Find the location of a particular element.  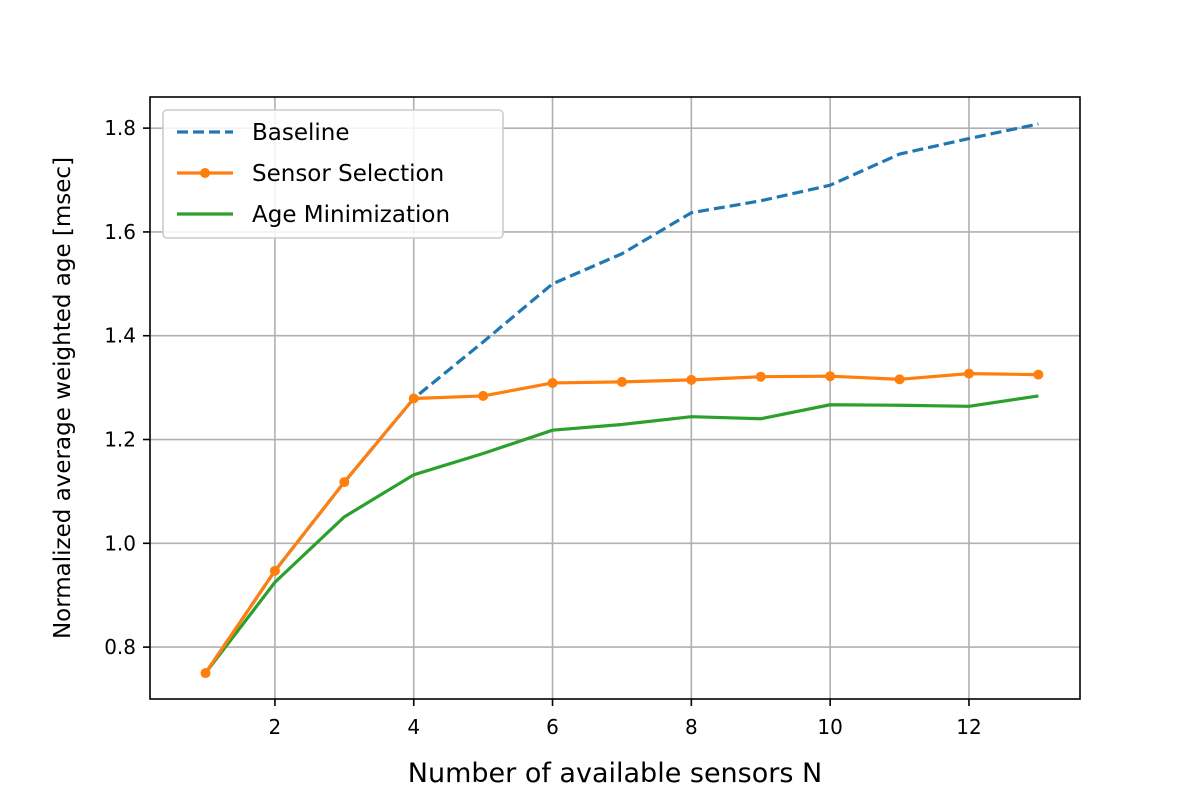

legend: Baseline Sensor Selection Age Minimization is located at coordinates (333, 174).